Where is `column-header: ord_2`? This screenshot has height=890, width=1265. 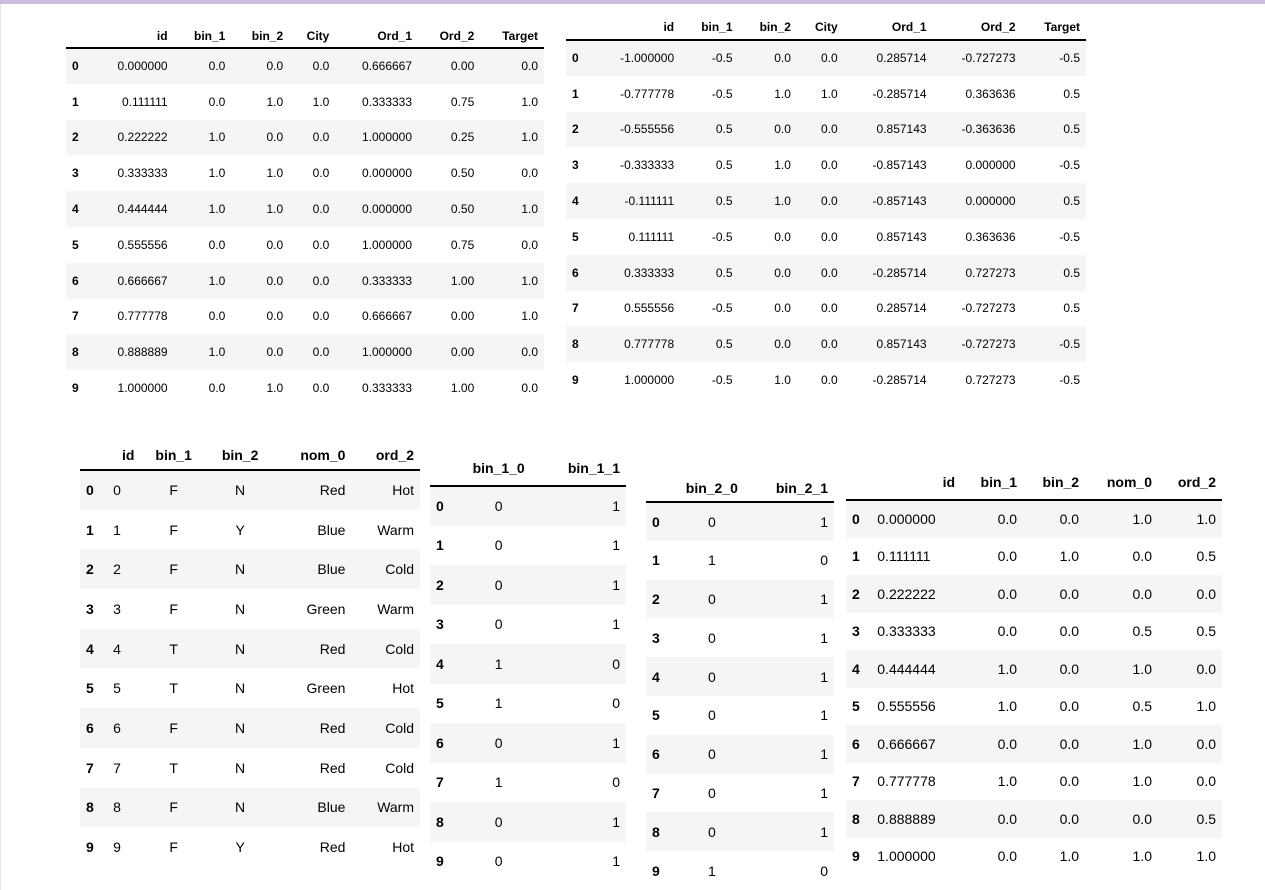 column-header: ord_2 is located at coordinates (394, 454).